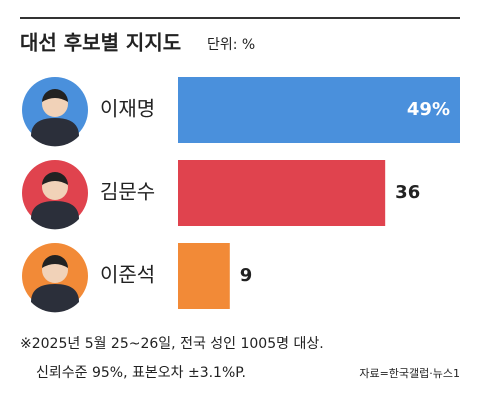  Describe the element at coordinates (246, 275) in the screenshot. I see `value-label: 9` at that location.